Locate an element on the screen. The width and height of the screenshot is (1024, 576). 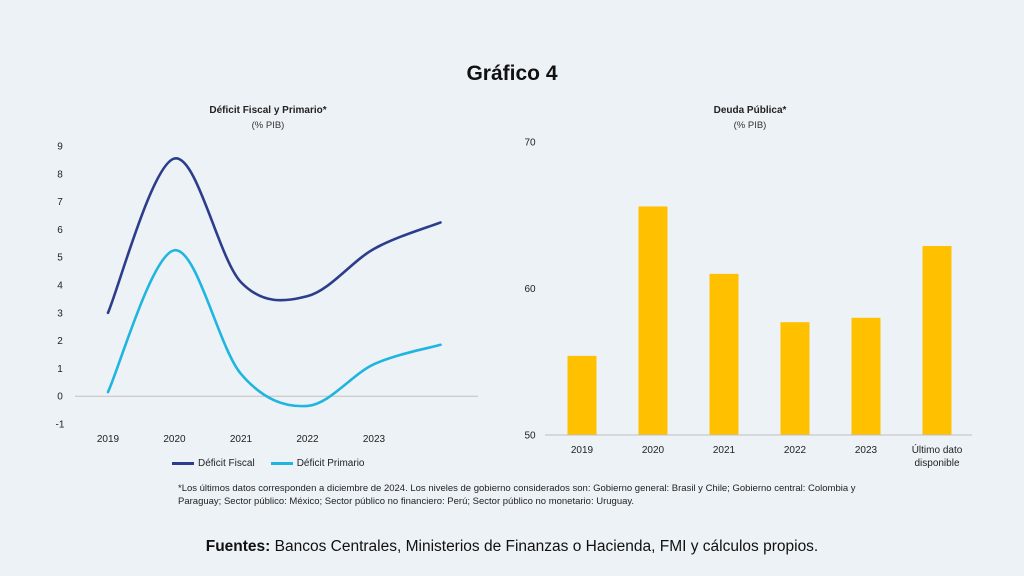
line-y-tick-label: 4 is located at coordinates (60, 286).